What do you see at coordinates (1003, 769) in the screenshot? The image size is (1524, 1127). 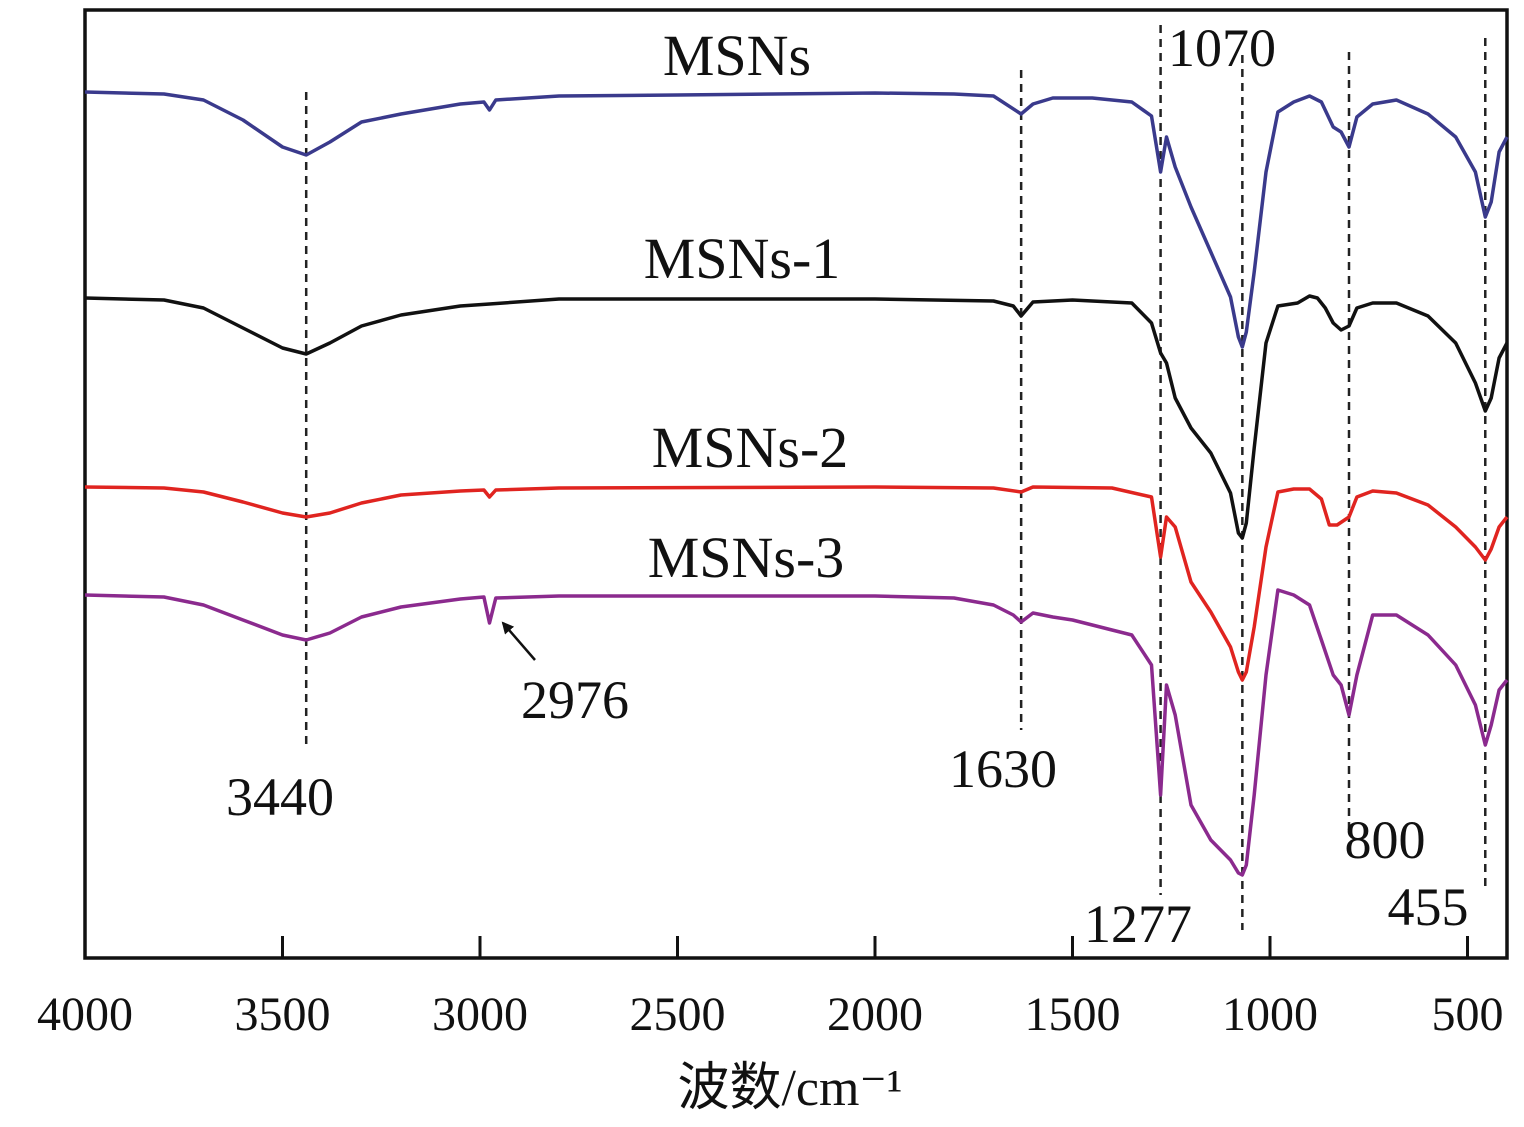 I see `peak-label-1630: 1630` at bounding box center [1003, 769].